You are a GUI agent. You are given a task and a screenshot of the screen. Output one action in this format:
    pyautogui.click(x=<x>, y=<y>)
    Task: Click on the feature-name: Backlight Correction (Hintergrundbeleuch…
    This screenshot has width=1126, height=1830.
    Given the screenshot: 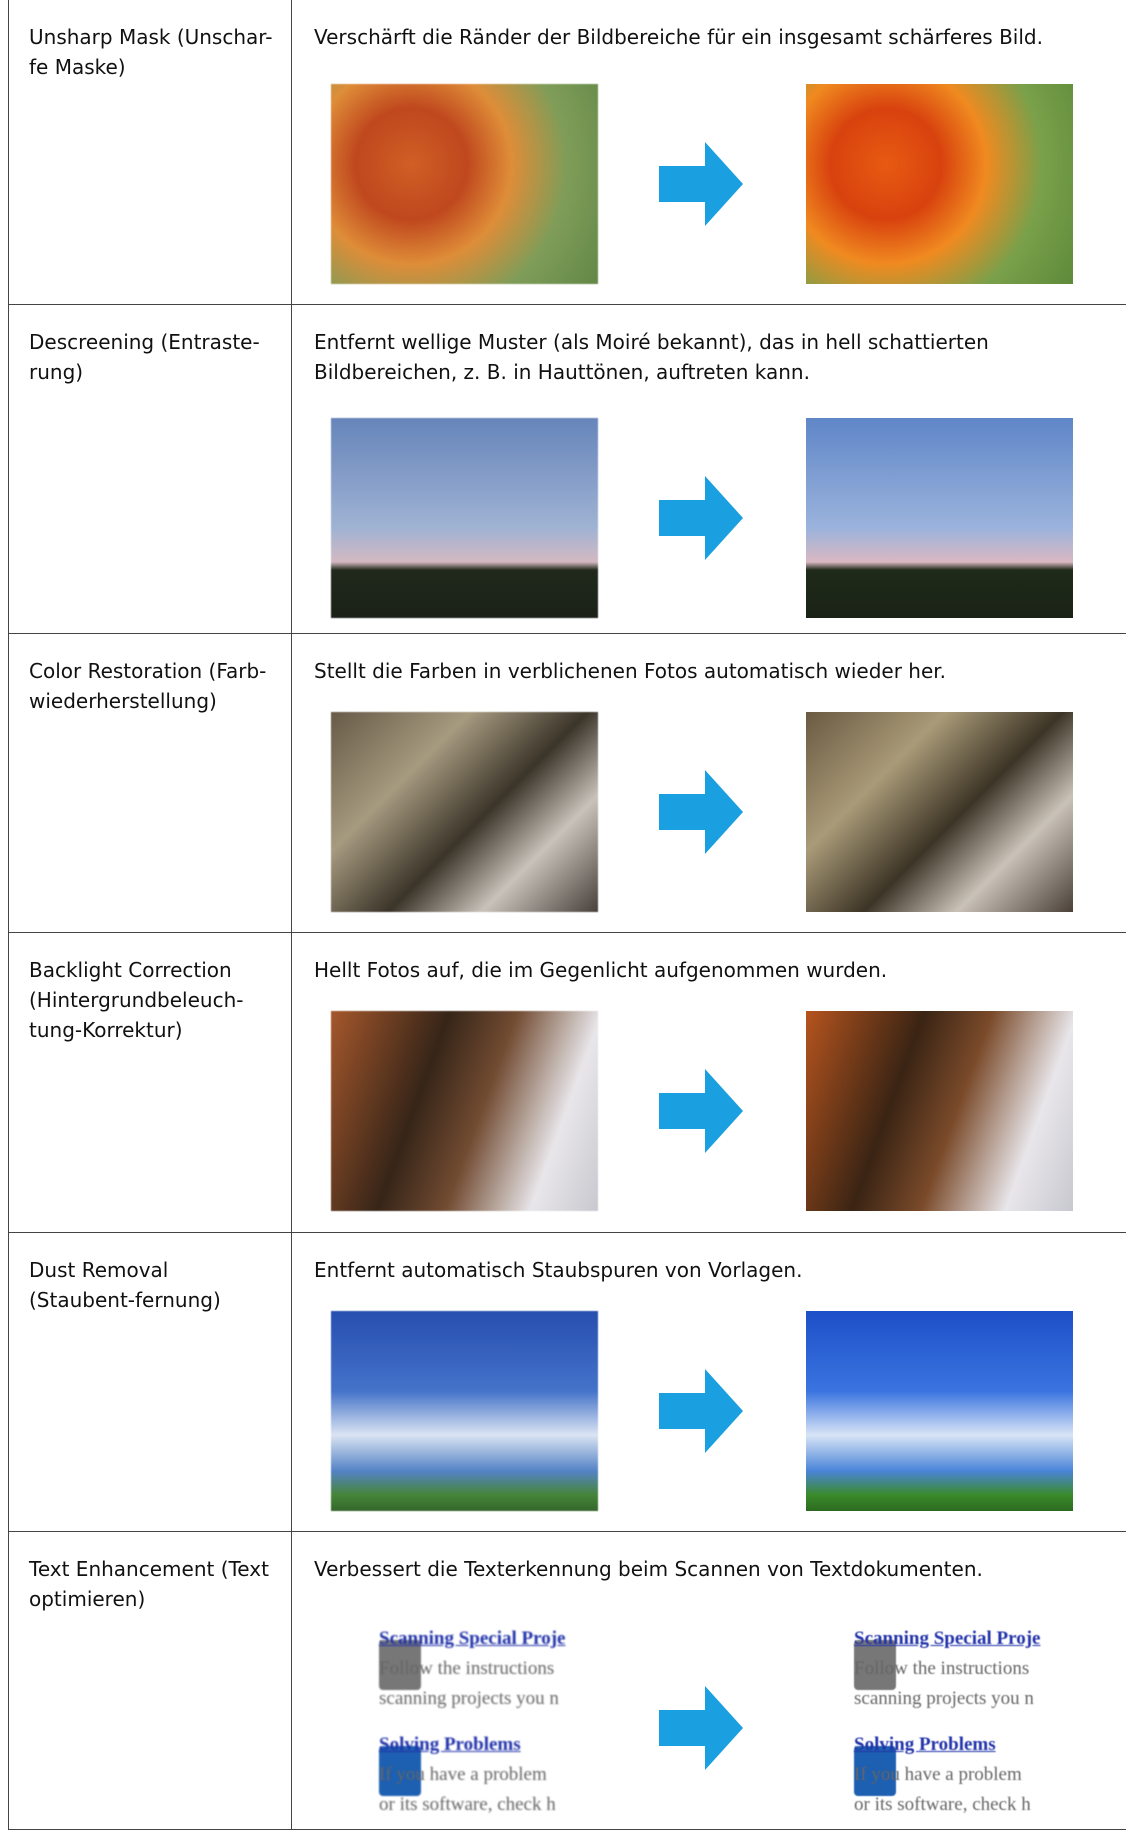 What is the action you would take?
    pyautogui.click(x=150, y=1082)
    